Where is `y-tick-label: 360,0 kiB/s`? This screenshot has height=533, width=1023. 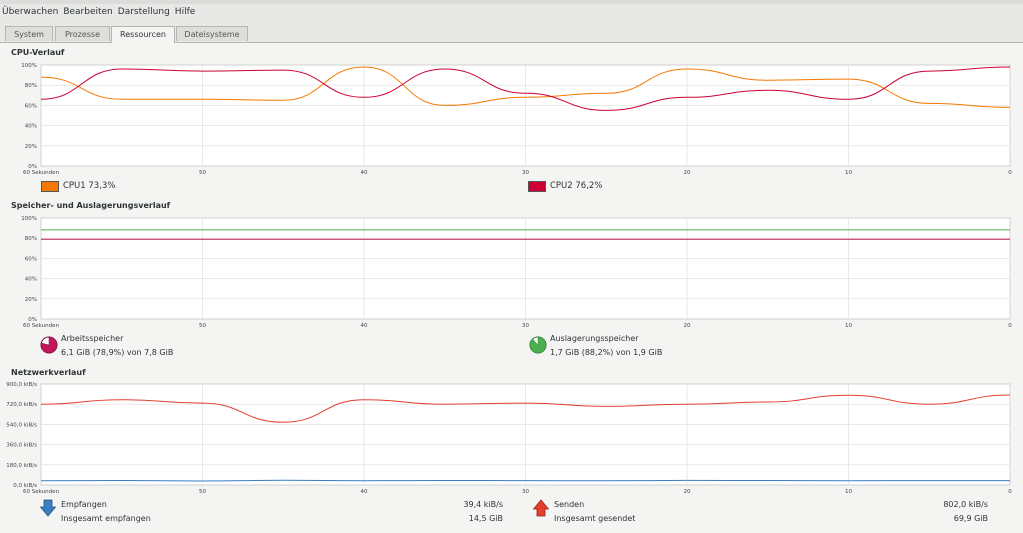 y-tick-label: 360,0 kiB/s is located at coordinates (21, 446).